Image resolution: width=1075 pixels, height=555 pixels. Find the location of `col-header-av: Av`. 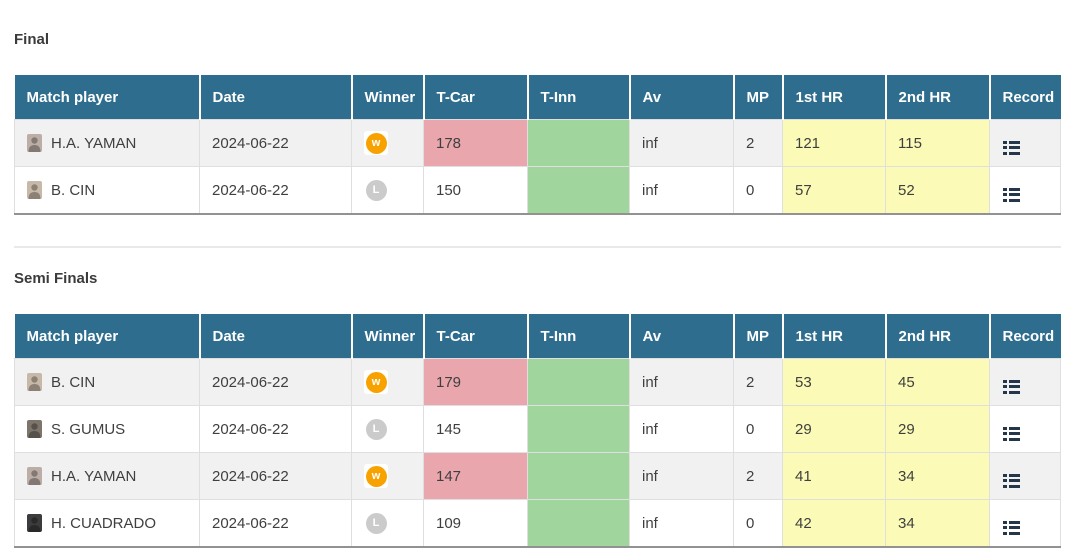

col-header-av: Av is located at coordinates (682, 97).